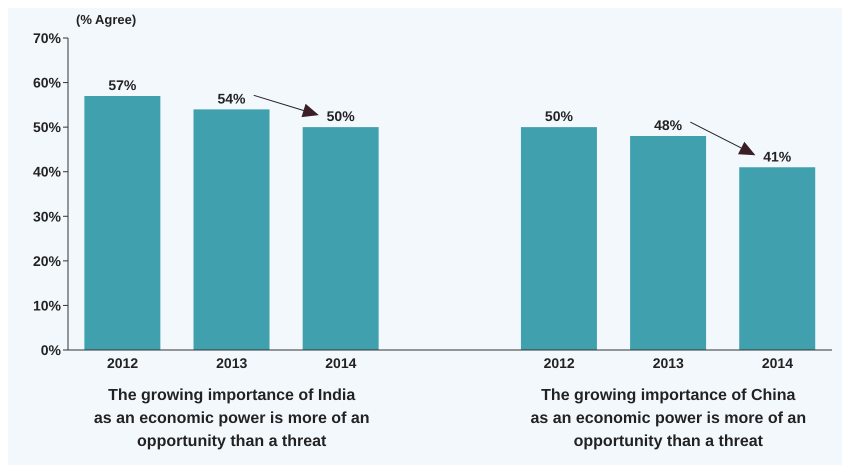 The height and width of the screenshot is (473, 850). I want to click on data-label: 41%, so click(777, 156).